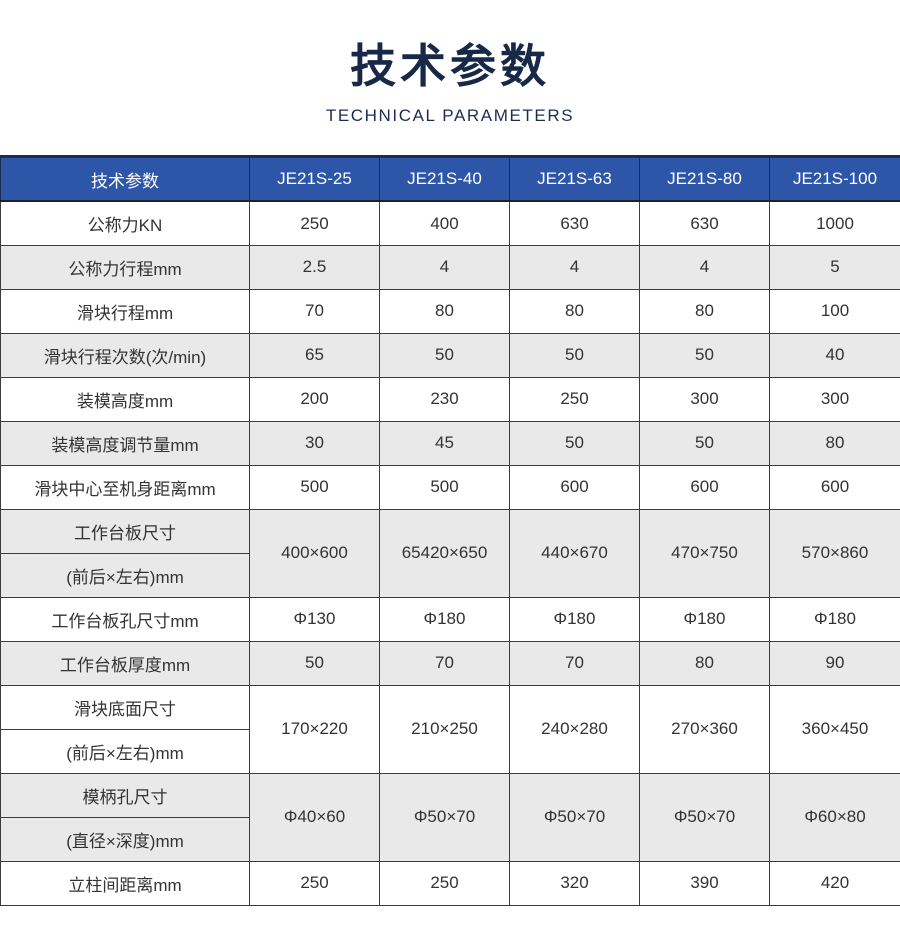  I want to click on table-row: 滑块行程mm 70 80 80 80 100, so click(450, 311).